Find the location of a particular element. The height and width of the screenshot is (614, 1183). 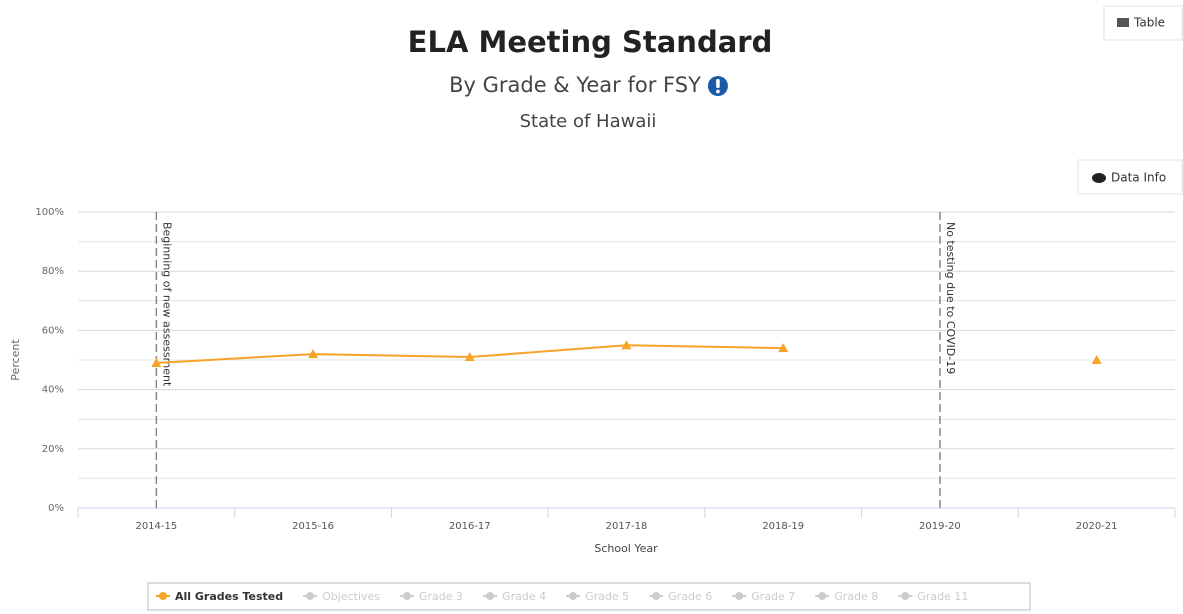

annotation-label: Beginning of new assessment is located at coordinates (166, 304).